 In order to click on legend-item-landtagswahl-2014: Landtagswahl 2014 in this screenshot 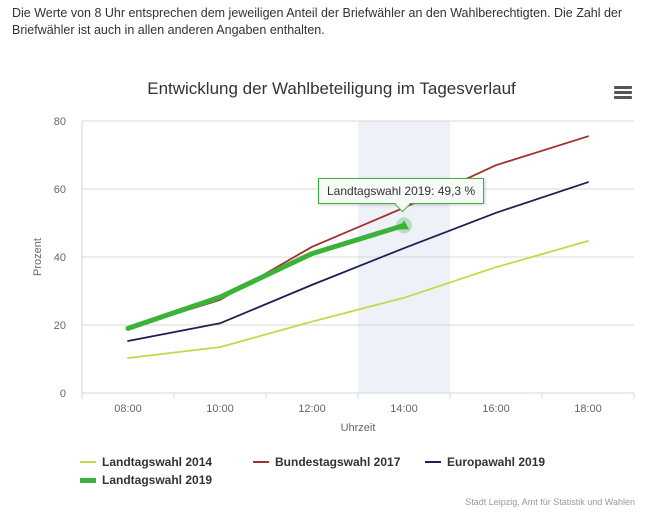, I will do `click(146, 462)`.